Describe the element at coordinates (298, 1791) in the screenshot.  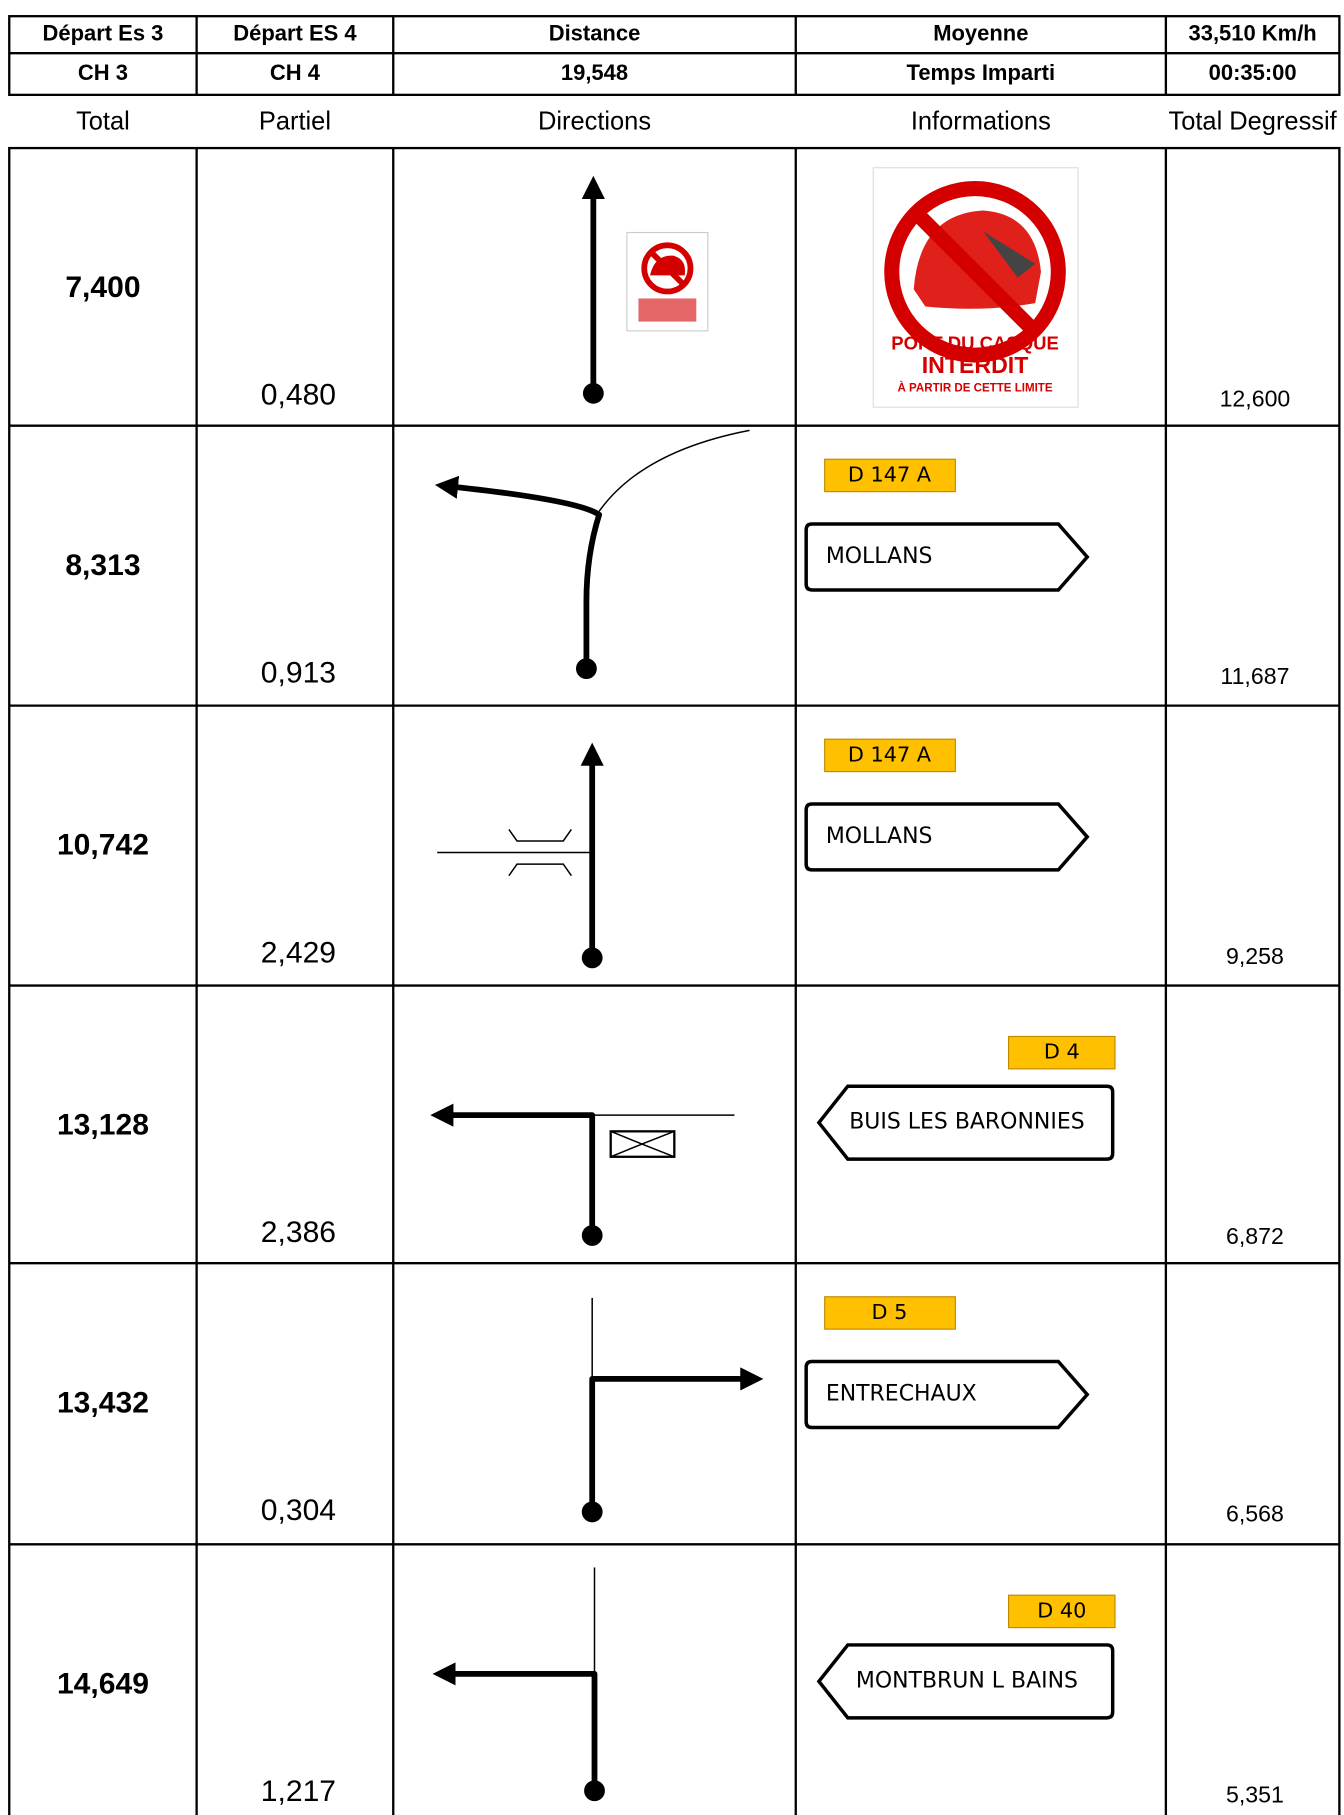
I see `partial-distance: 1,217` at that location.